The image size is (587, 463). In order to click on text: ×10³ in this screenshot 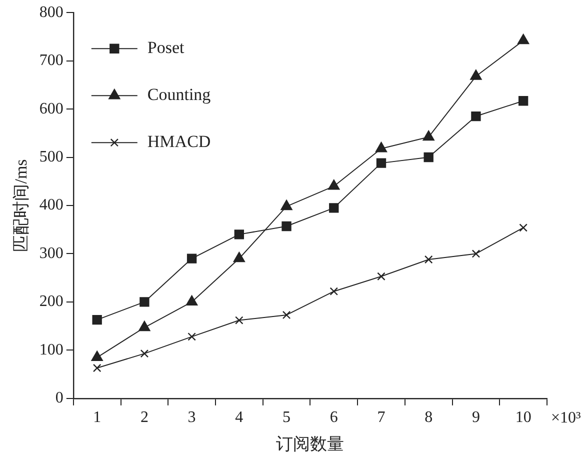, I will do `click(566, 418)`.